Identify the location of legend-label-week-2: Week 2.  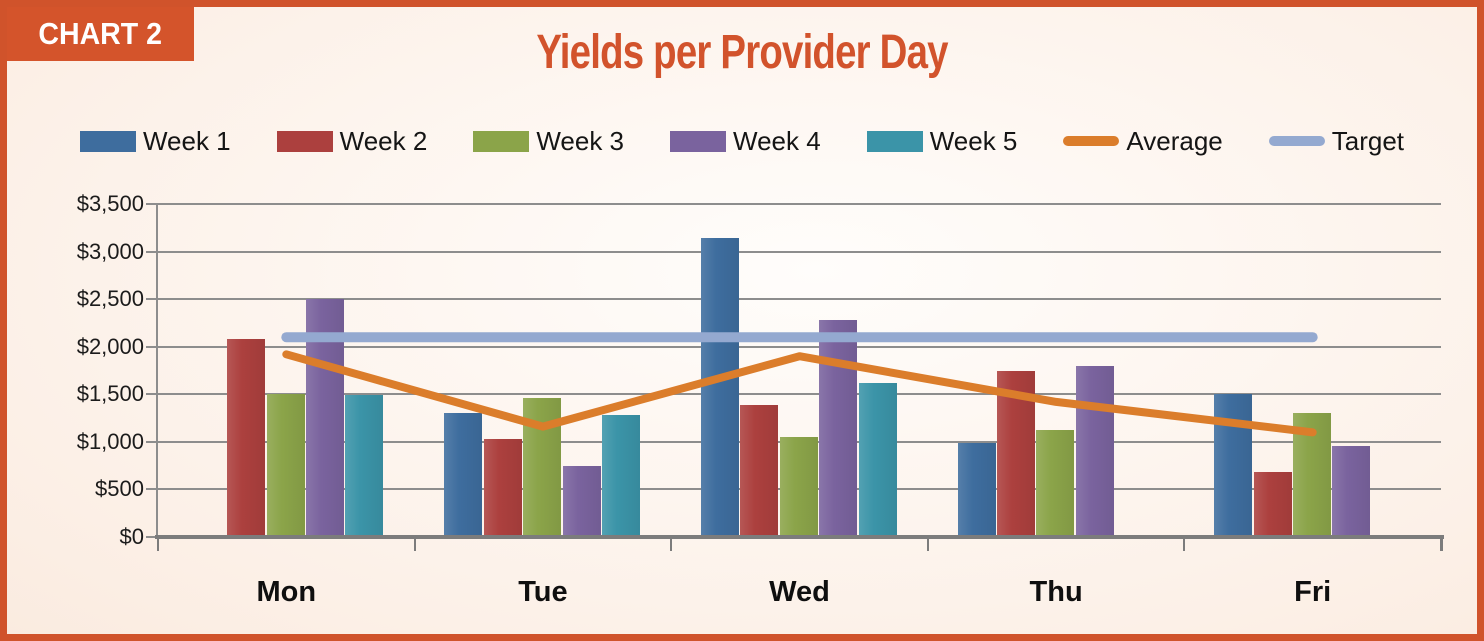
(383, 140).